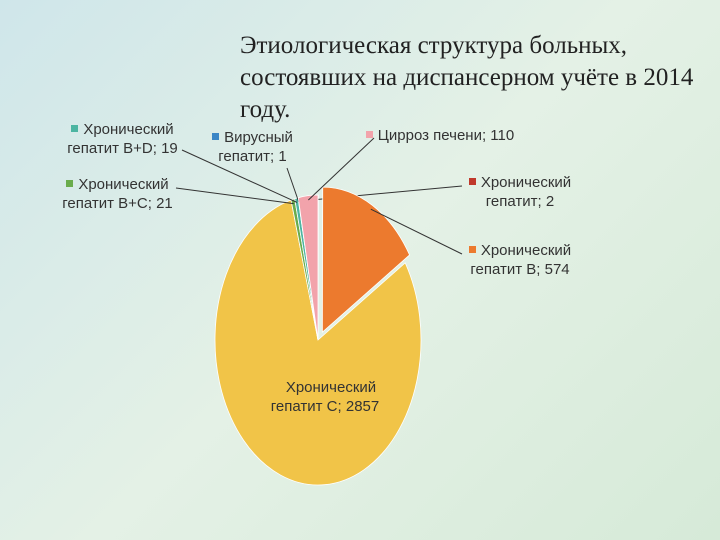 This screenshot has width=720, height=540. I want to click on label-value: 2857, so click(362, 406).